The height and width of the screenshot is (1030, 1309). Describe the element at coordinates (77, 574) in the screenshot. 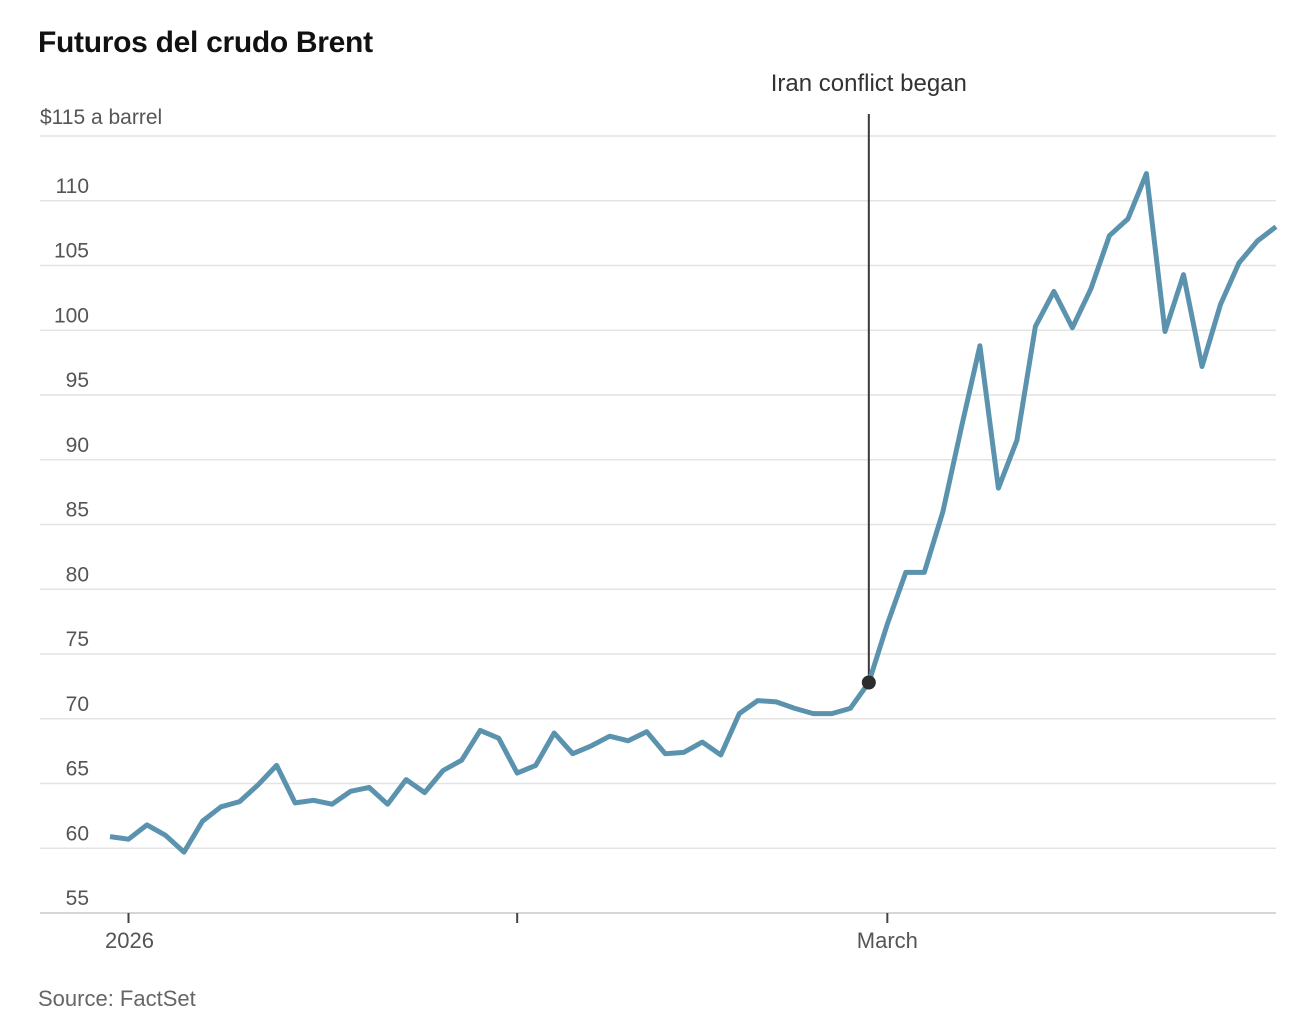

I see `y-tick-label: 80` at that location.